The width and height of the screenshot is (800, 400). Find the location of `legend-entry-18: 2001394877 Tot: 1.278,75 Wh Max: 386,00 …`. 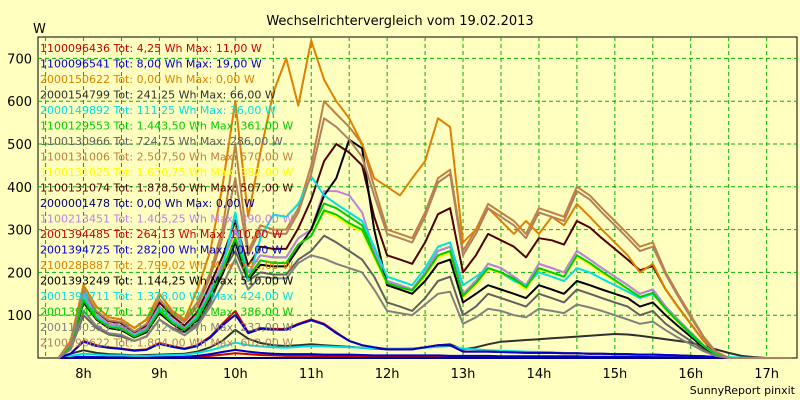

legend-entry-18: 2001394877 Tot: 1.278,75 Wh Max: 386,00 … is located at coordinates (166, 312).